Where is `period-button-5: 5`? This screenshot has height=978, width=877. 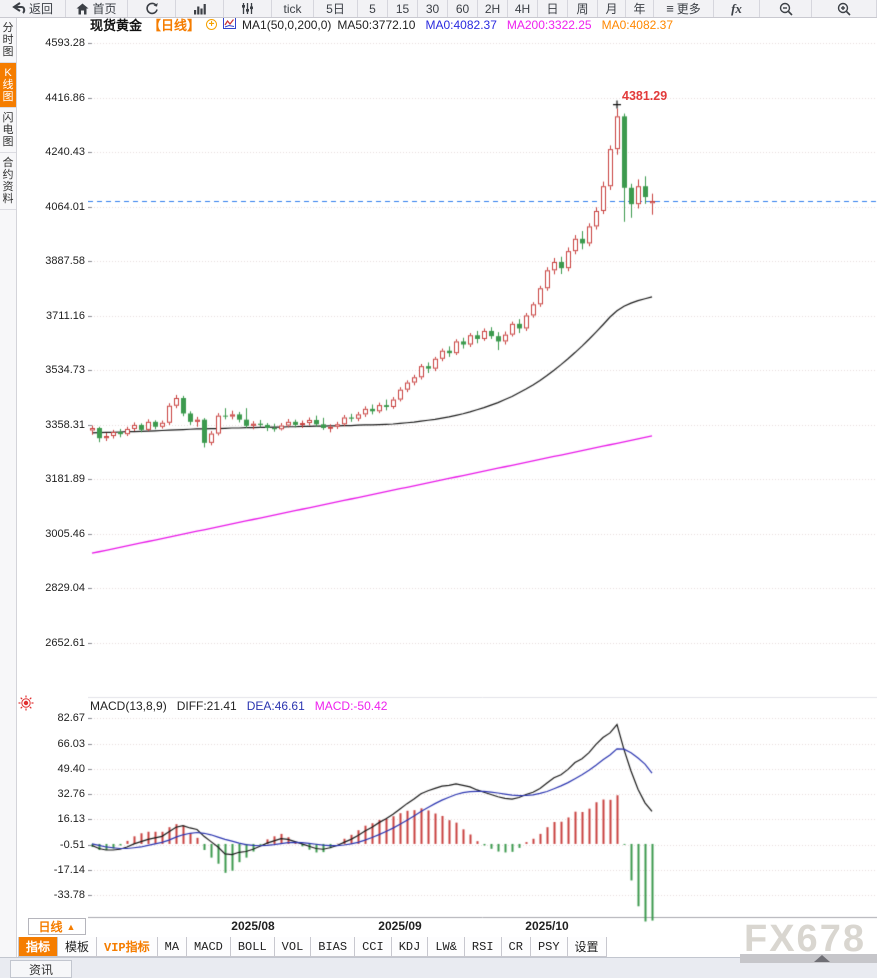 period-button-5: 5 is located at coordinates (373, 8).